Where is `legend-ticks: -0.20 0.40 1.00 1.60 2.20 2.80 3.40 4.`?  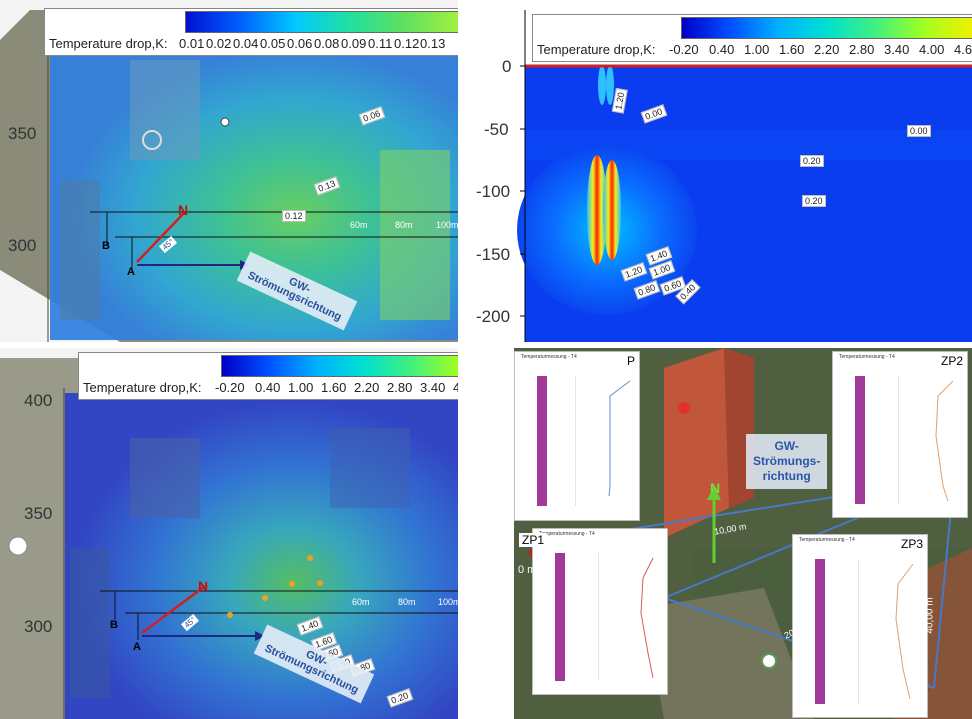 legend-ticks: -0.20 0.40 1.00 1.60 2.20 2.80 3.40 4. is located at coordinates (336, 387).